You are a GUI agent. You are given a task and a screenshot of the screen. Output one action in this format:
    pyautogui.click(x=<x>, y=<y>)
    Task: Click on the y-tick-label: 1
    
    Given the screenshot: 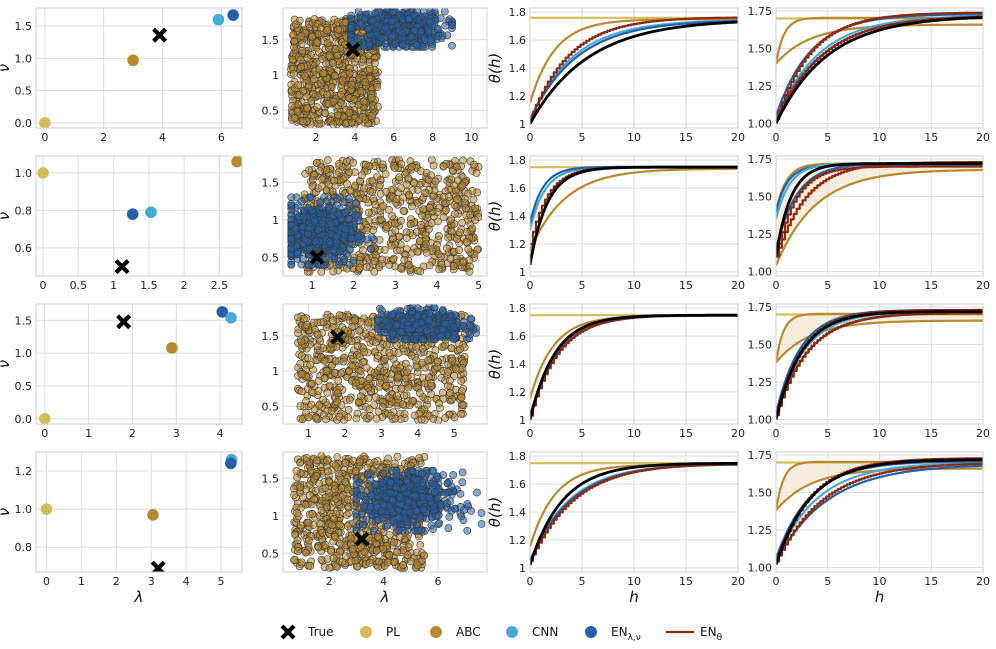 What is the action you would take?
    pyautogui.click(x=275, y=371)
    